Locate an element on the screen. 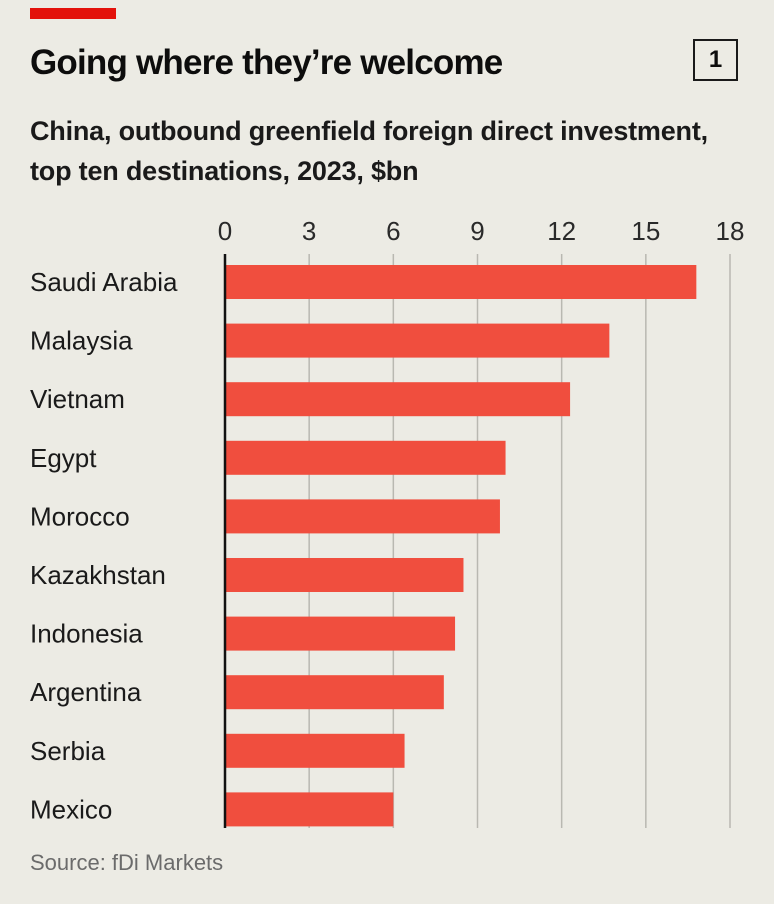 The height and width of the screenshot is (904, 774). x-tick-label: 12 is located at coordinates (561, 231).